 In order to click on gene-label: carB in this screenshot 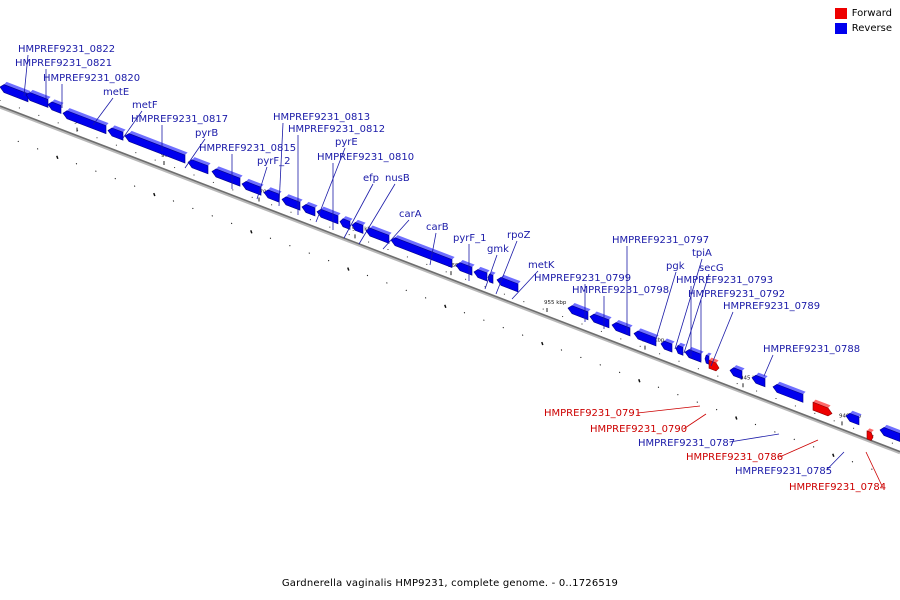, I will do `click(437, 227)`.